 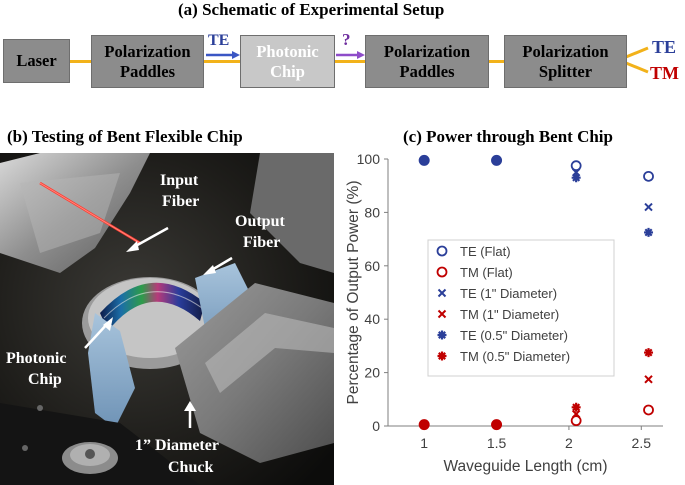 I want to click on polarization-paddles-box-1: Polarization Paddles, so click(x=147, y=61).